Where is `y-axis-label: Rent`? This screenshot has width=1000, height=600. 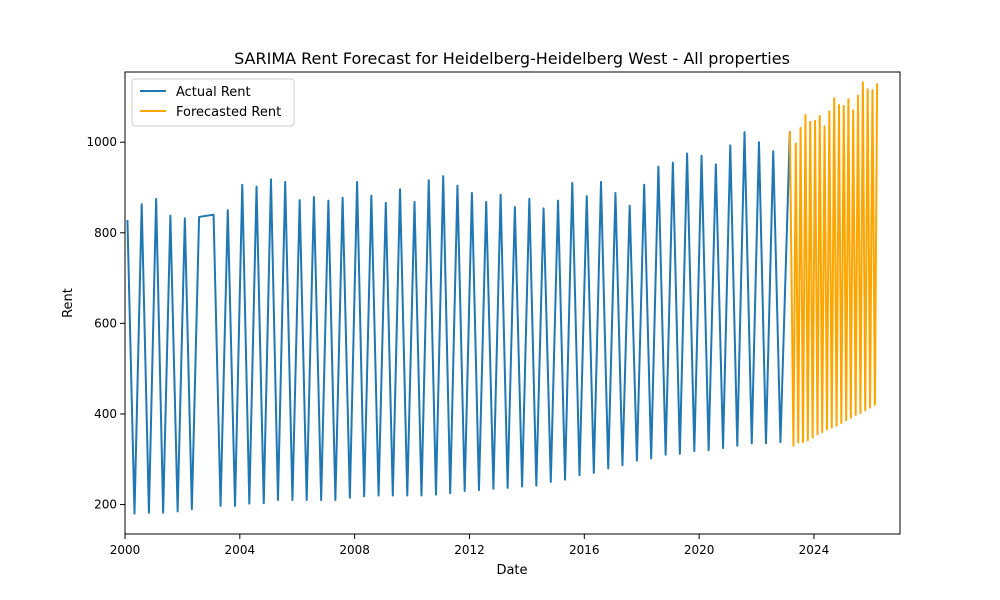 y-axis-label: Rent is located at coordinates (68, 303).